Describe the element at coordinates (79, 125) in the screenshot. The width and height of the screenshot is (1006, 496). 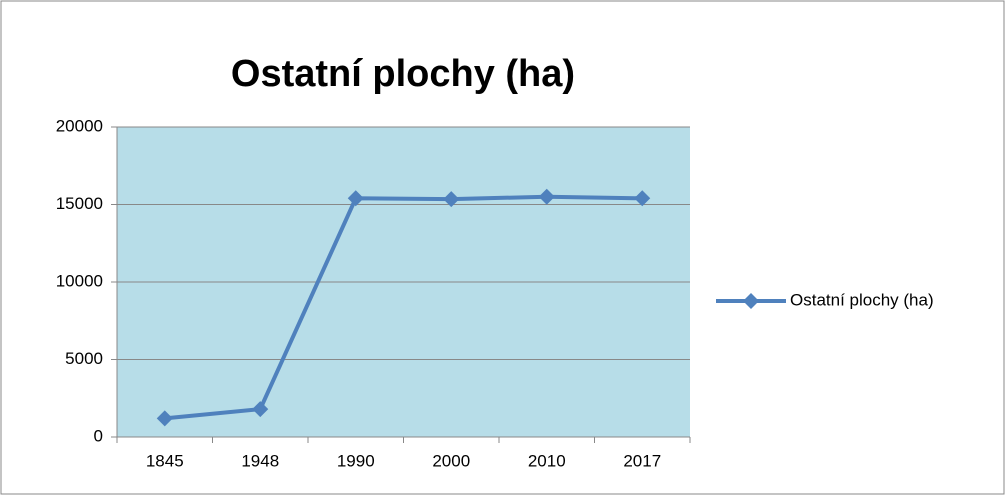
I see `y-tick-label: 20000` at that location.